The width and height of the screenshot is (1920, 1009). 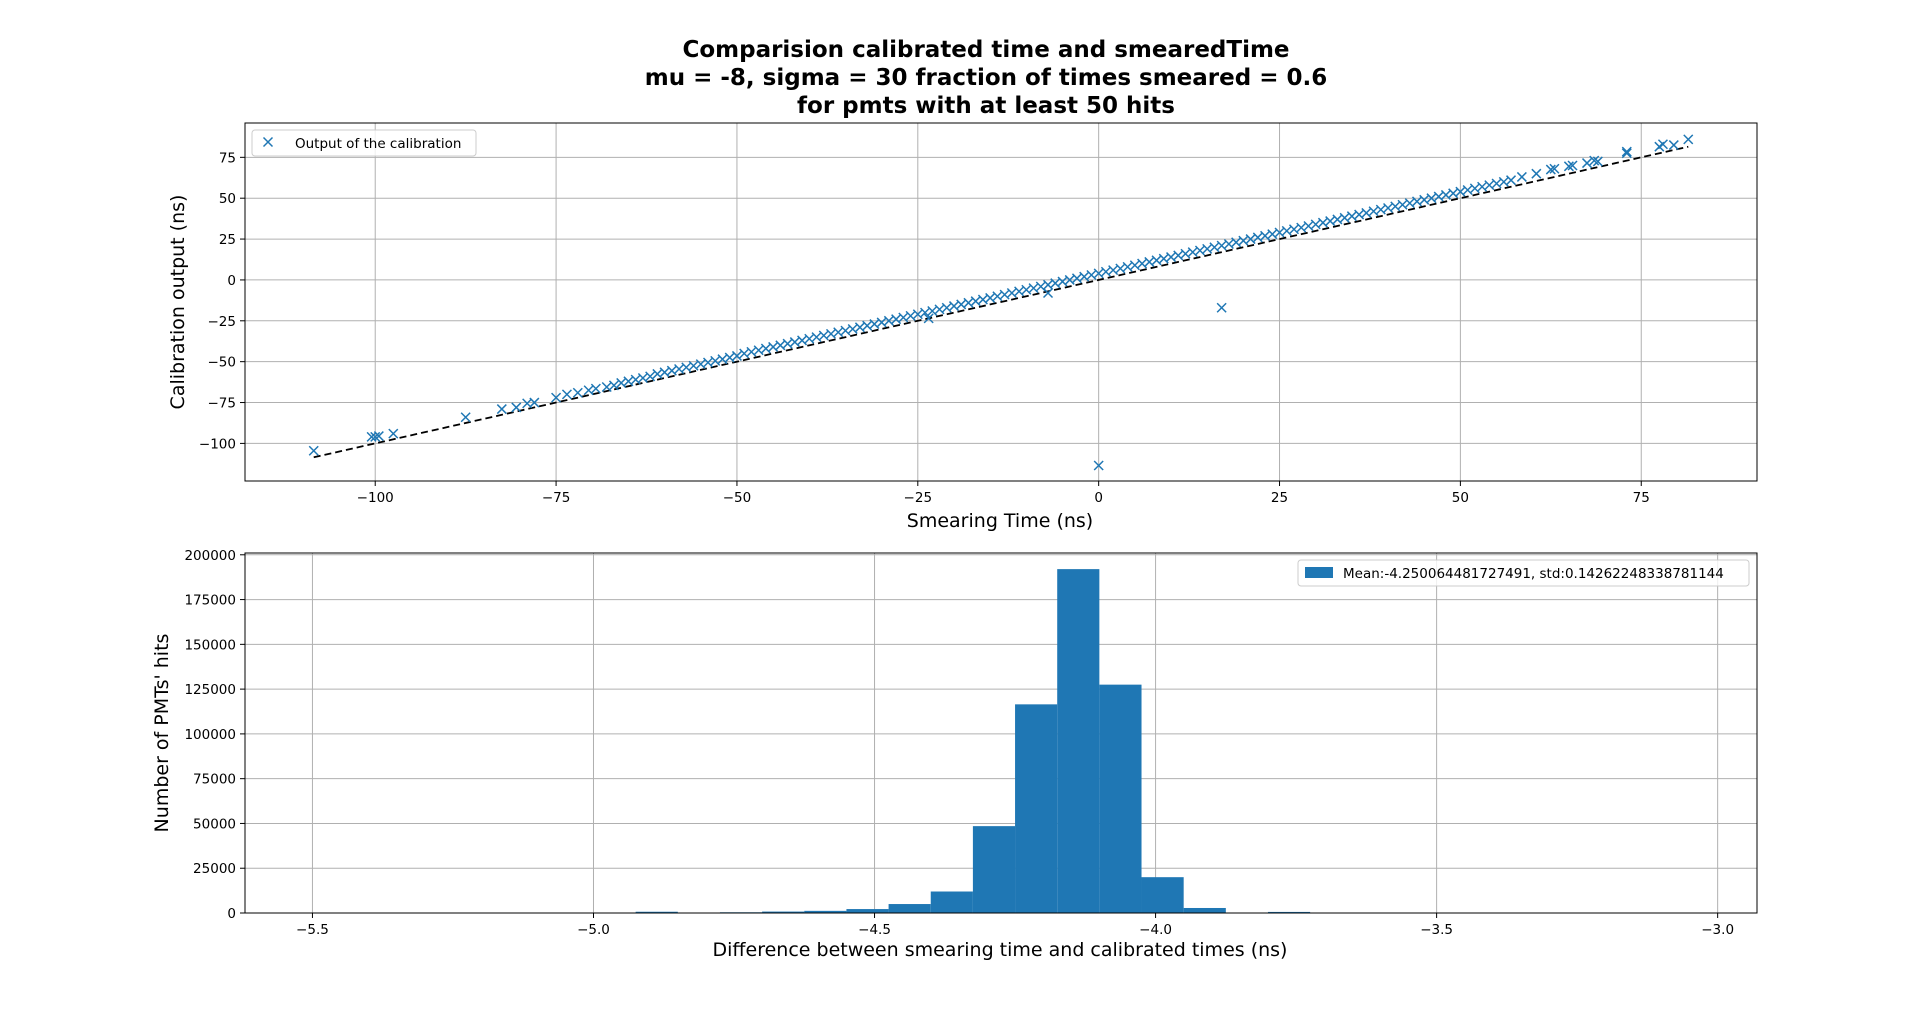 I want to click on scatter-y-tick-label: −75, so click(x=222, y=404).